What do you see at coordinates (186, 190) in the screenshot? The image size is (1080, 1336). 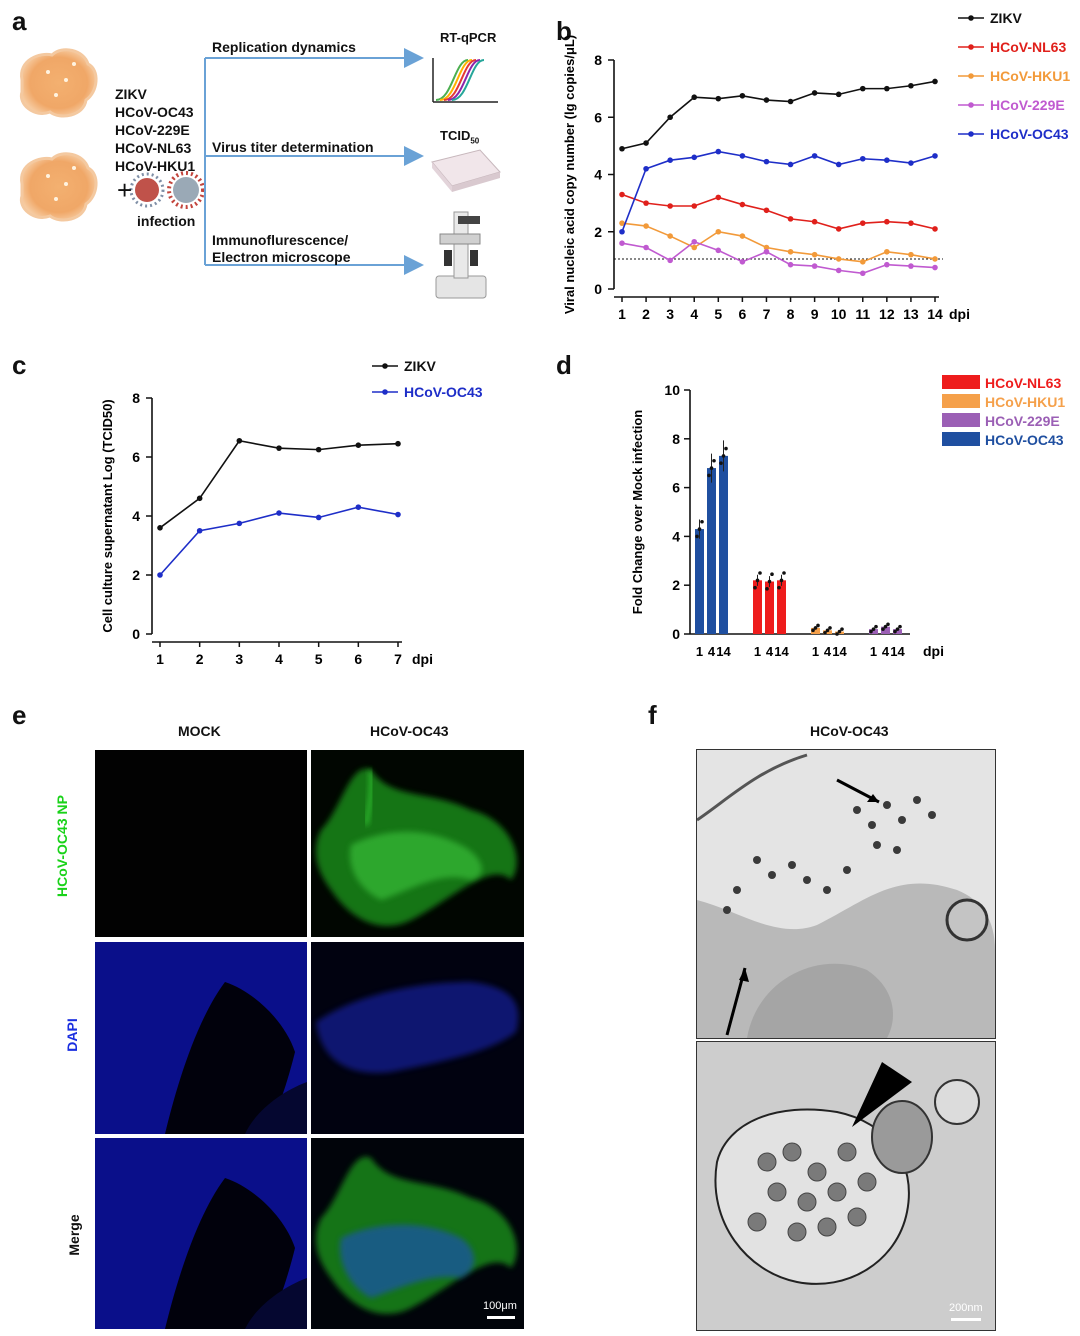 I see `coronavirus-icon` at bounding box center [186, 190].